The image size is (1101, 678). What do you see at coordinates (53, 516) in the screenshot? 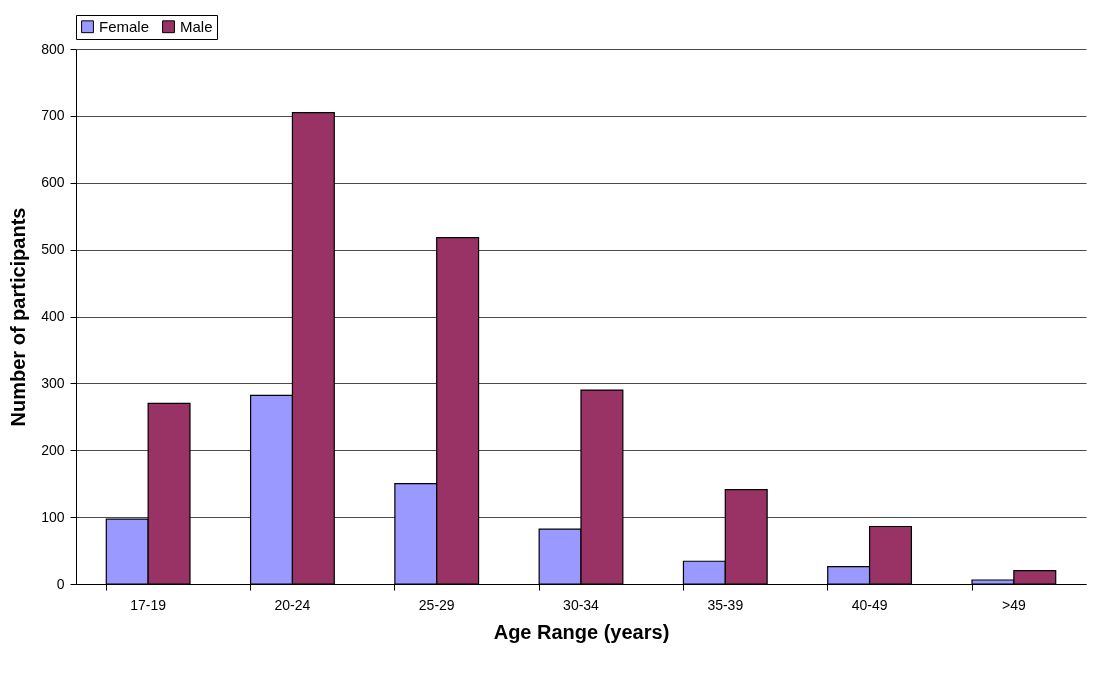
I see `y-tick-label: 100` at bounding box center [53, 516].